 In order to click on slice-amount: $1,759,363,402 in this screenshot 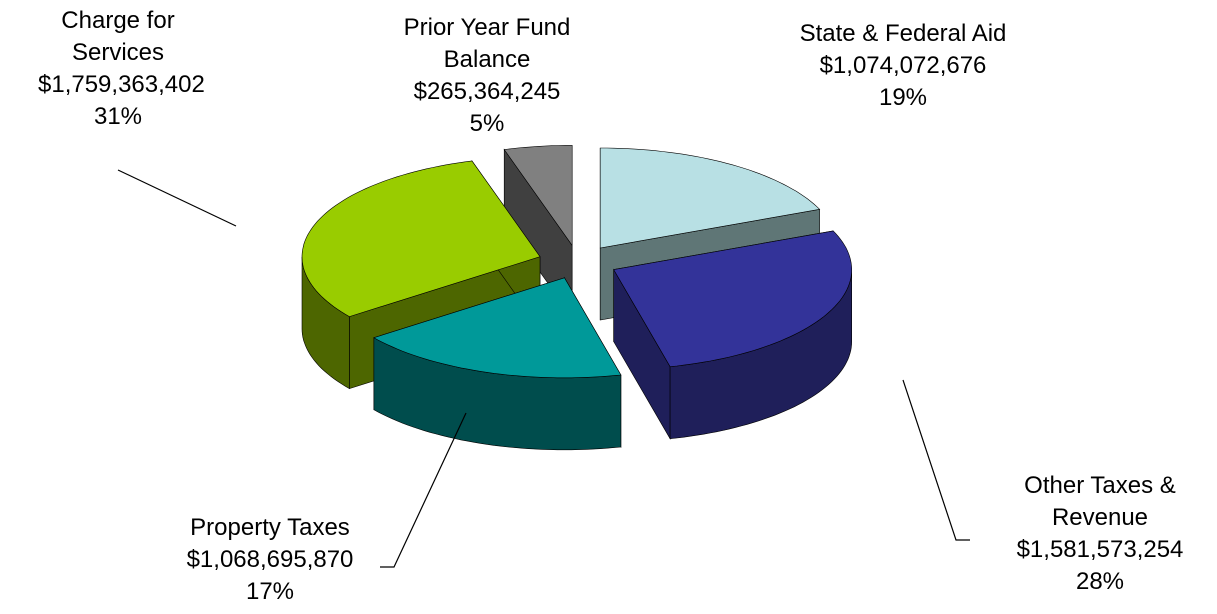, I will do `click(121, 84)`.